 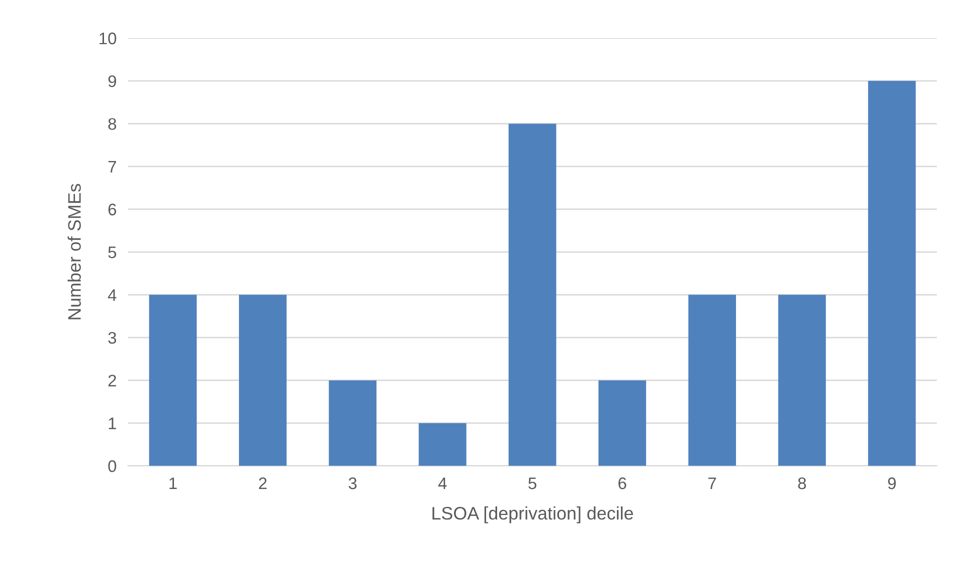 What do you see at coordinates (112, 81) in the screenshot?
I see `y-tick-label: 9` at bounding box center [112, 81].